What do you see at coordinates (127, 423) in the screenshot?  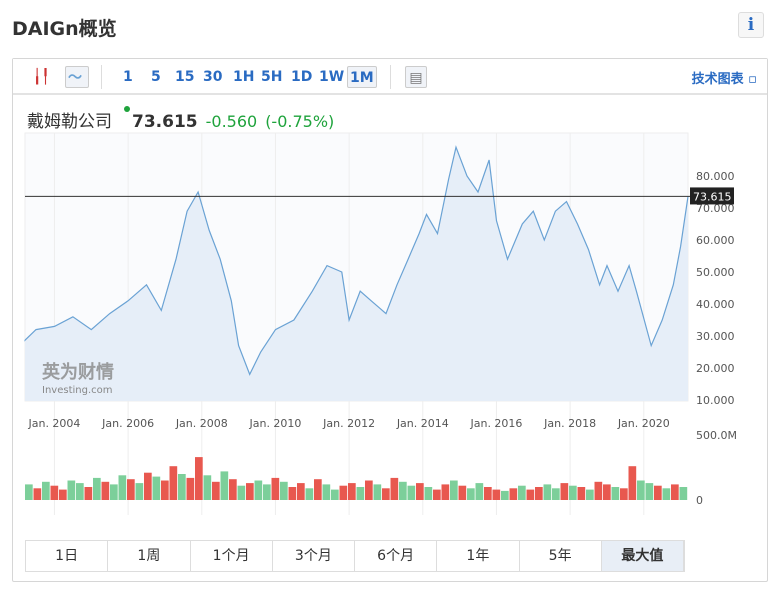 I see `x-tick-label: Jan. 2006` at bounding box center [127, 423].